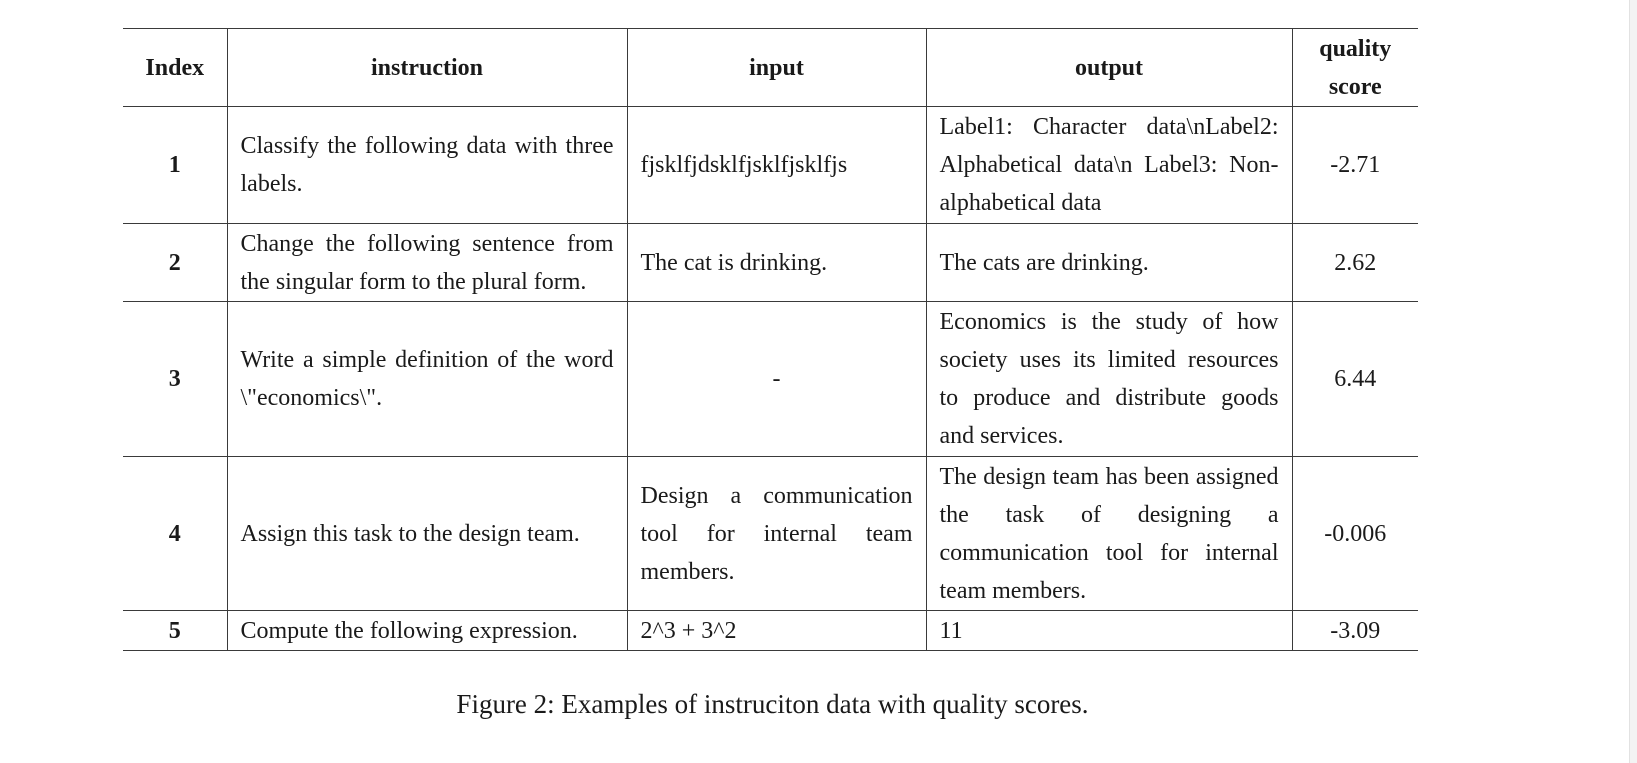 This screenshot has height=763, width=1637. What do you see at coordinates (1109, 67) in the screenshot?
I see `header-output: output` at bounding box center [1109, 67].